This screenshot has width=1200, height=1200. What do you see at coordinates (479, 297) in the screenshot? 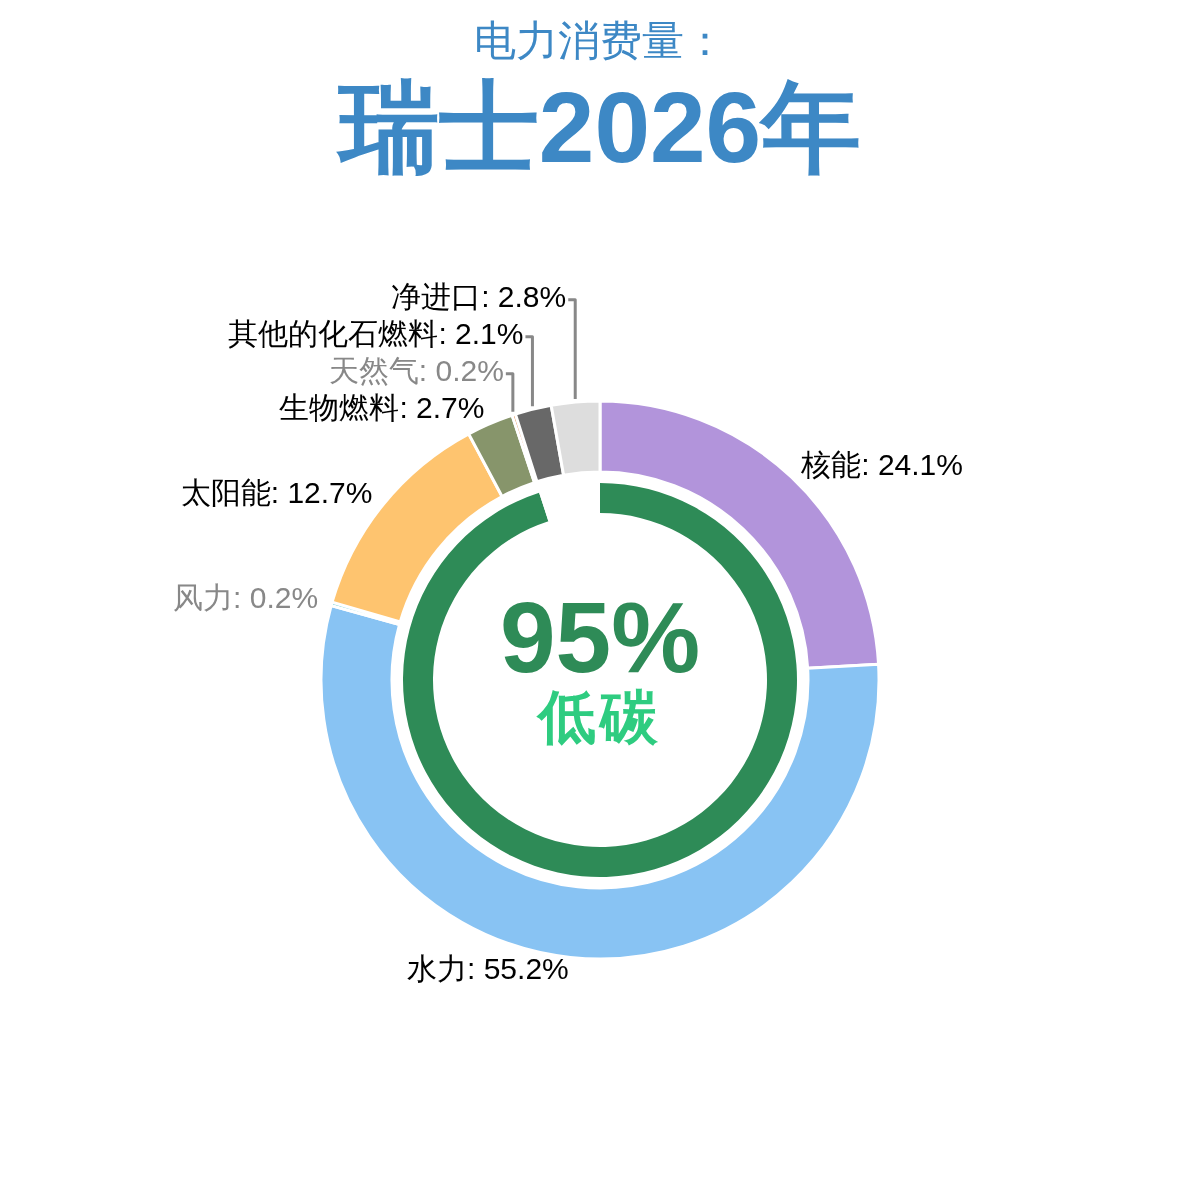
I see `slice-label: 净进口: 2.8%` at bounding box center [479, 297].